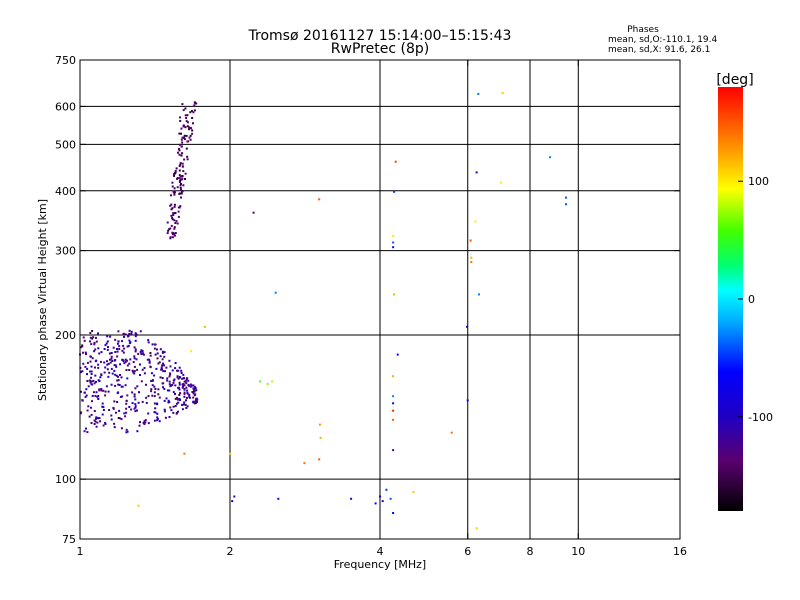 This screenshot has width=800, height=600. What do you see at coordinates (230, 551) in the screenshot?
I see `x-tick-label: 2` at bounding box center [230, 551].